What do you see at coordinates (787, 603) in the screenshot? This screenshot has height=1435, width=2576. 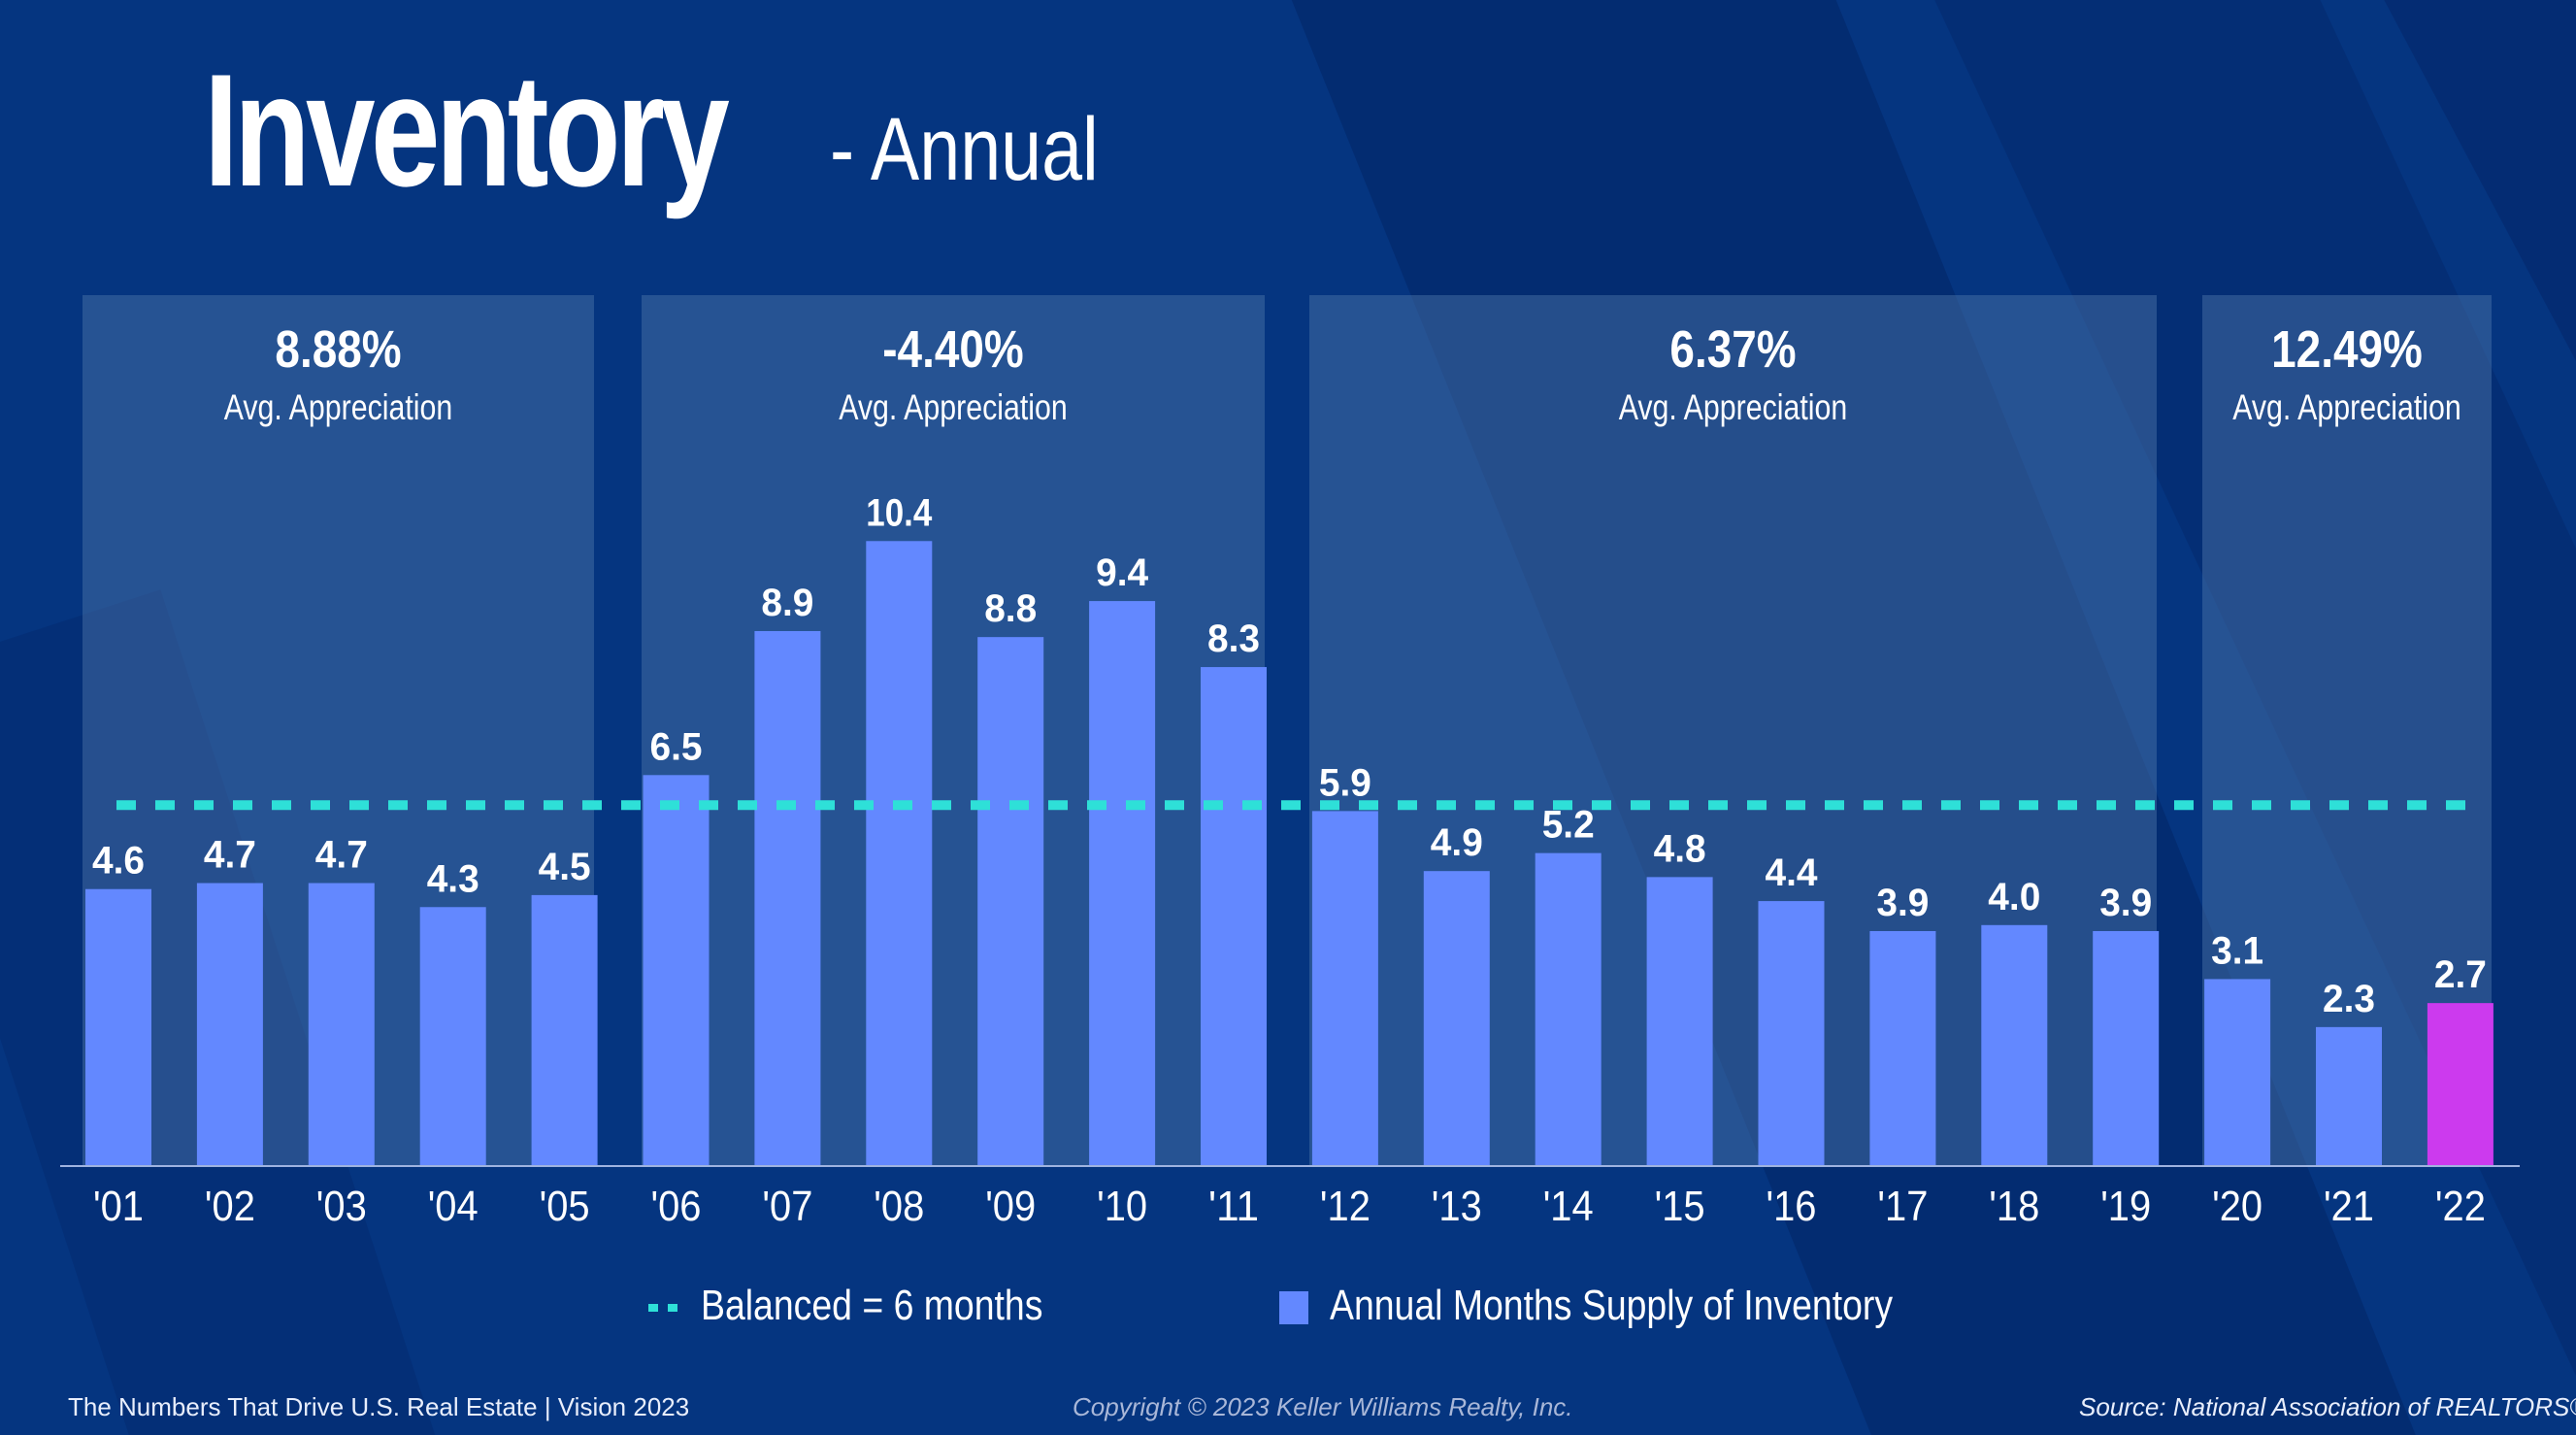 I see `data-label: 8.9` at bounding box center [787, 603].